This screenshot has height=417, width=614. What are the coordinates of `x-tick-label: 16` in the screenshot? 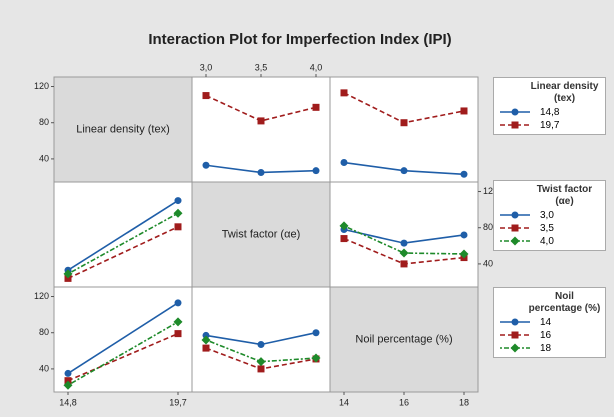 It's located at (404, 402).